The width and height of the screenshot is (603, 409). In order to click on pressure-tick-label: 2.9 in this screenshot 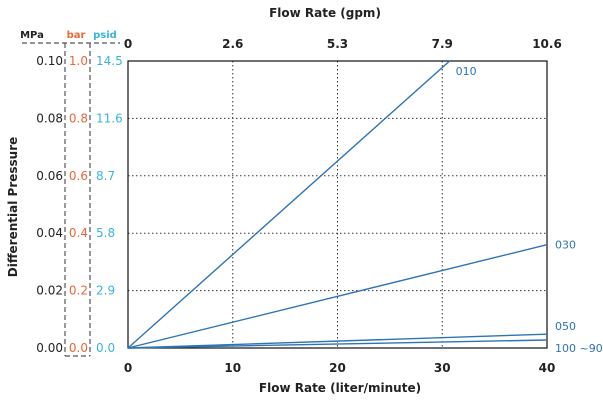, I will do `click(105, 291)`.